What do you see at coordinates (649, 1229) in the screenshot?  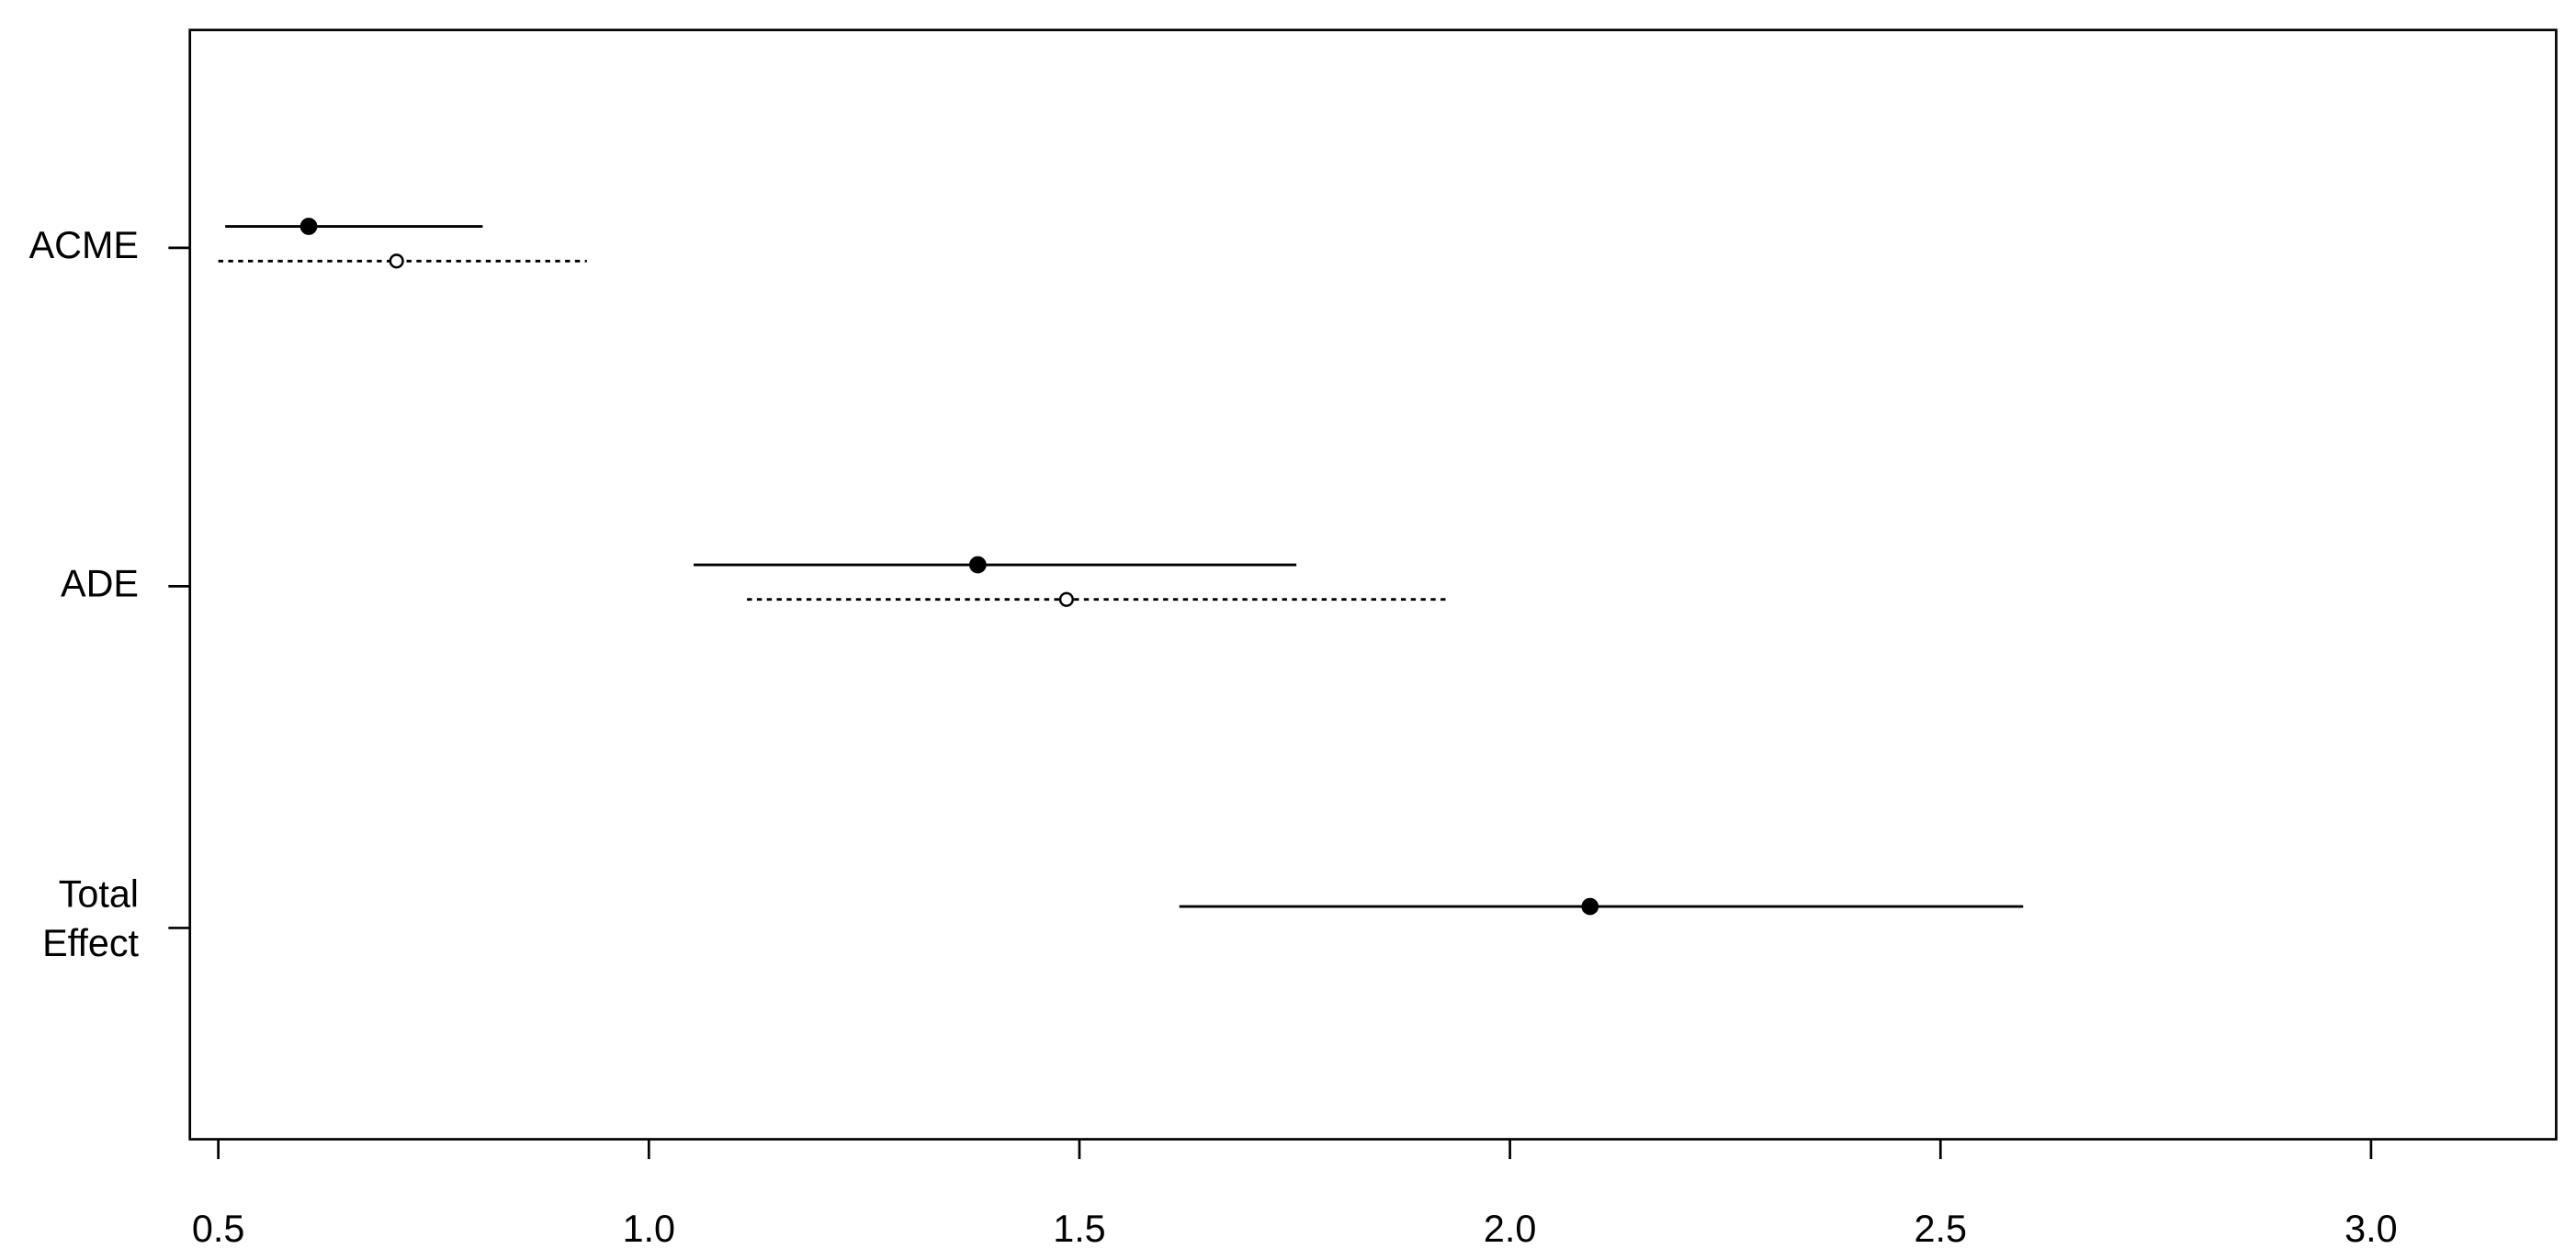 I see `x-tick-label: 1.0` at bounding box center [649, 1229].